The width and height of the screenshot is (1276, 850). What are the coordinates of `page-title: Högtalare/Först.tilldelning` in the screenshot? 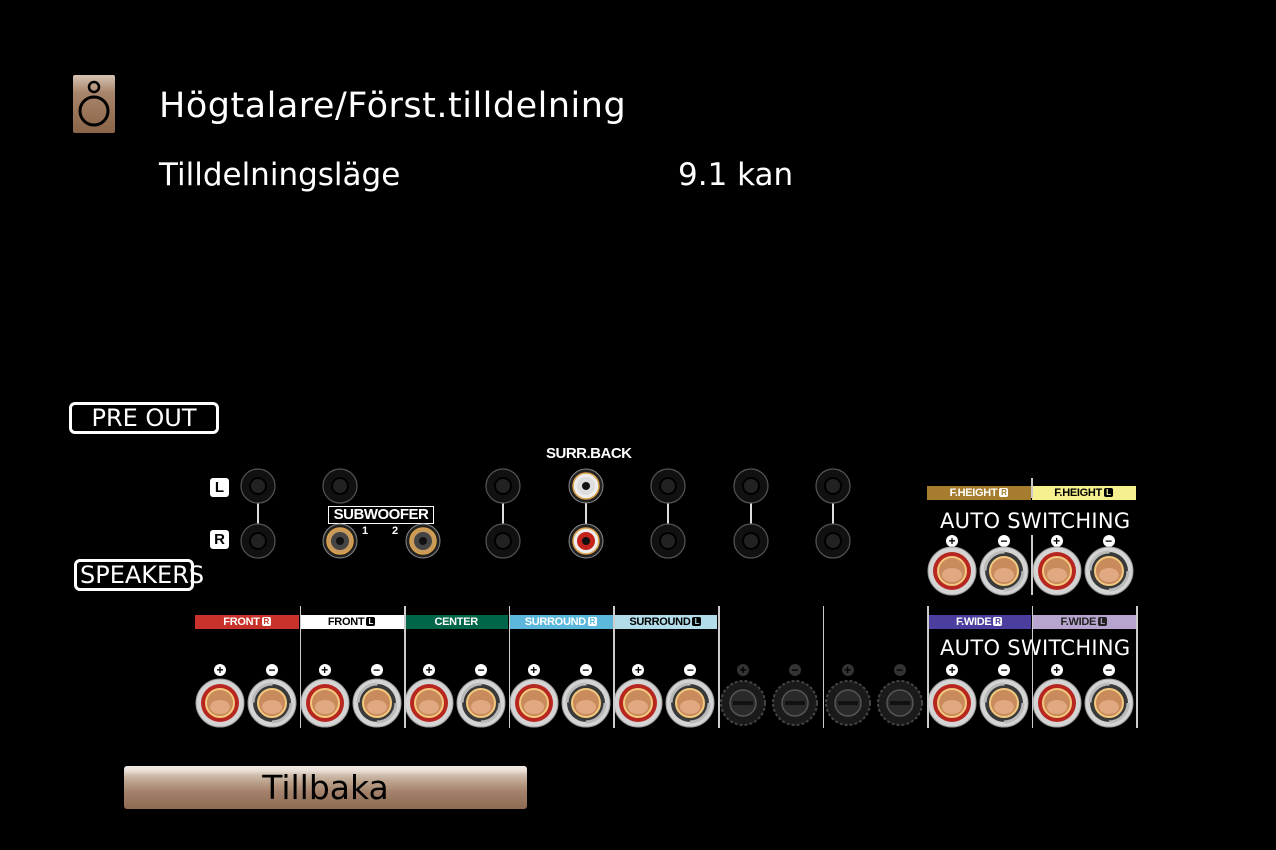 It's located at (393, 106).